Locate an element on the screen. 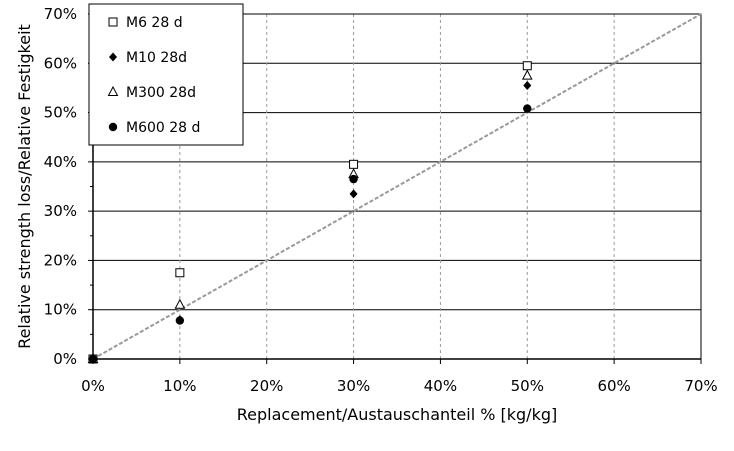  legend-label: M600 28 d is located at coordinates (163, 128).